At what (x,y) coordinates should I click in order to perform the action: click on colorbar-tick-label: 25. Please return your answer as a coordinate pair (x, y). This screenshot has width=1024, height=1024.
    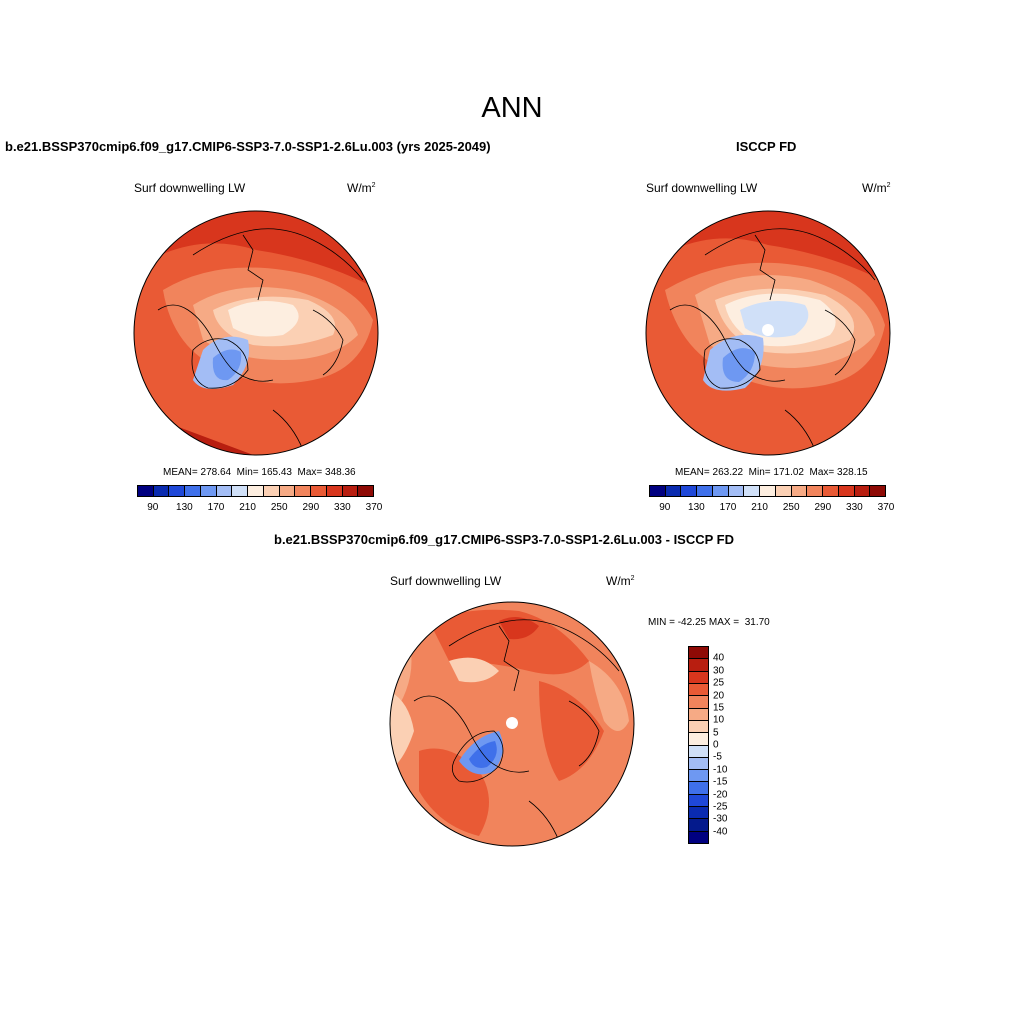
    Looking at the image, I should click on (719, 683).